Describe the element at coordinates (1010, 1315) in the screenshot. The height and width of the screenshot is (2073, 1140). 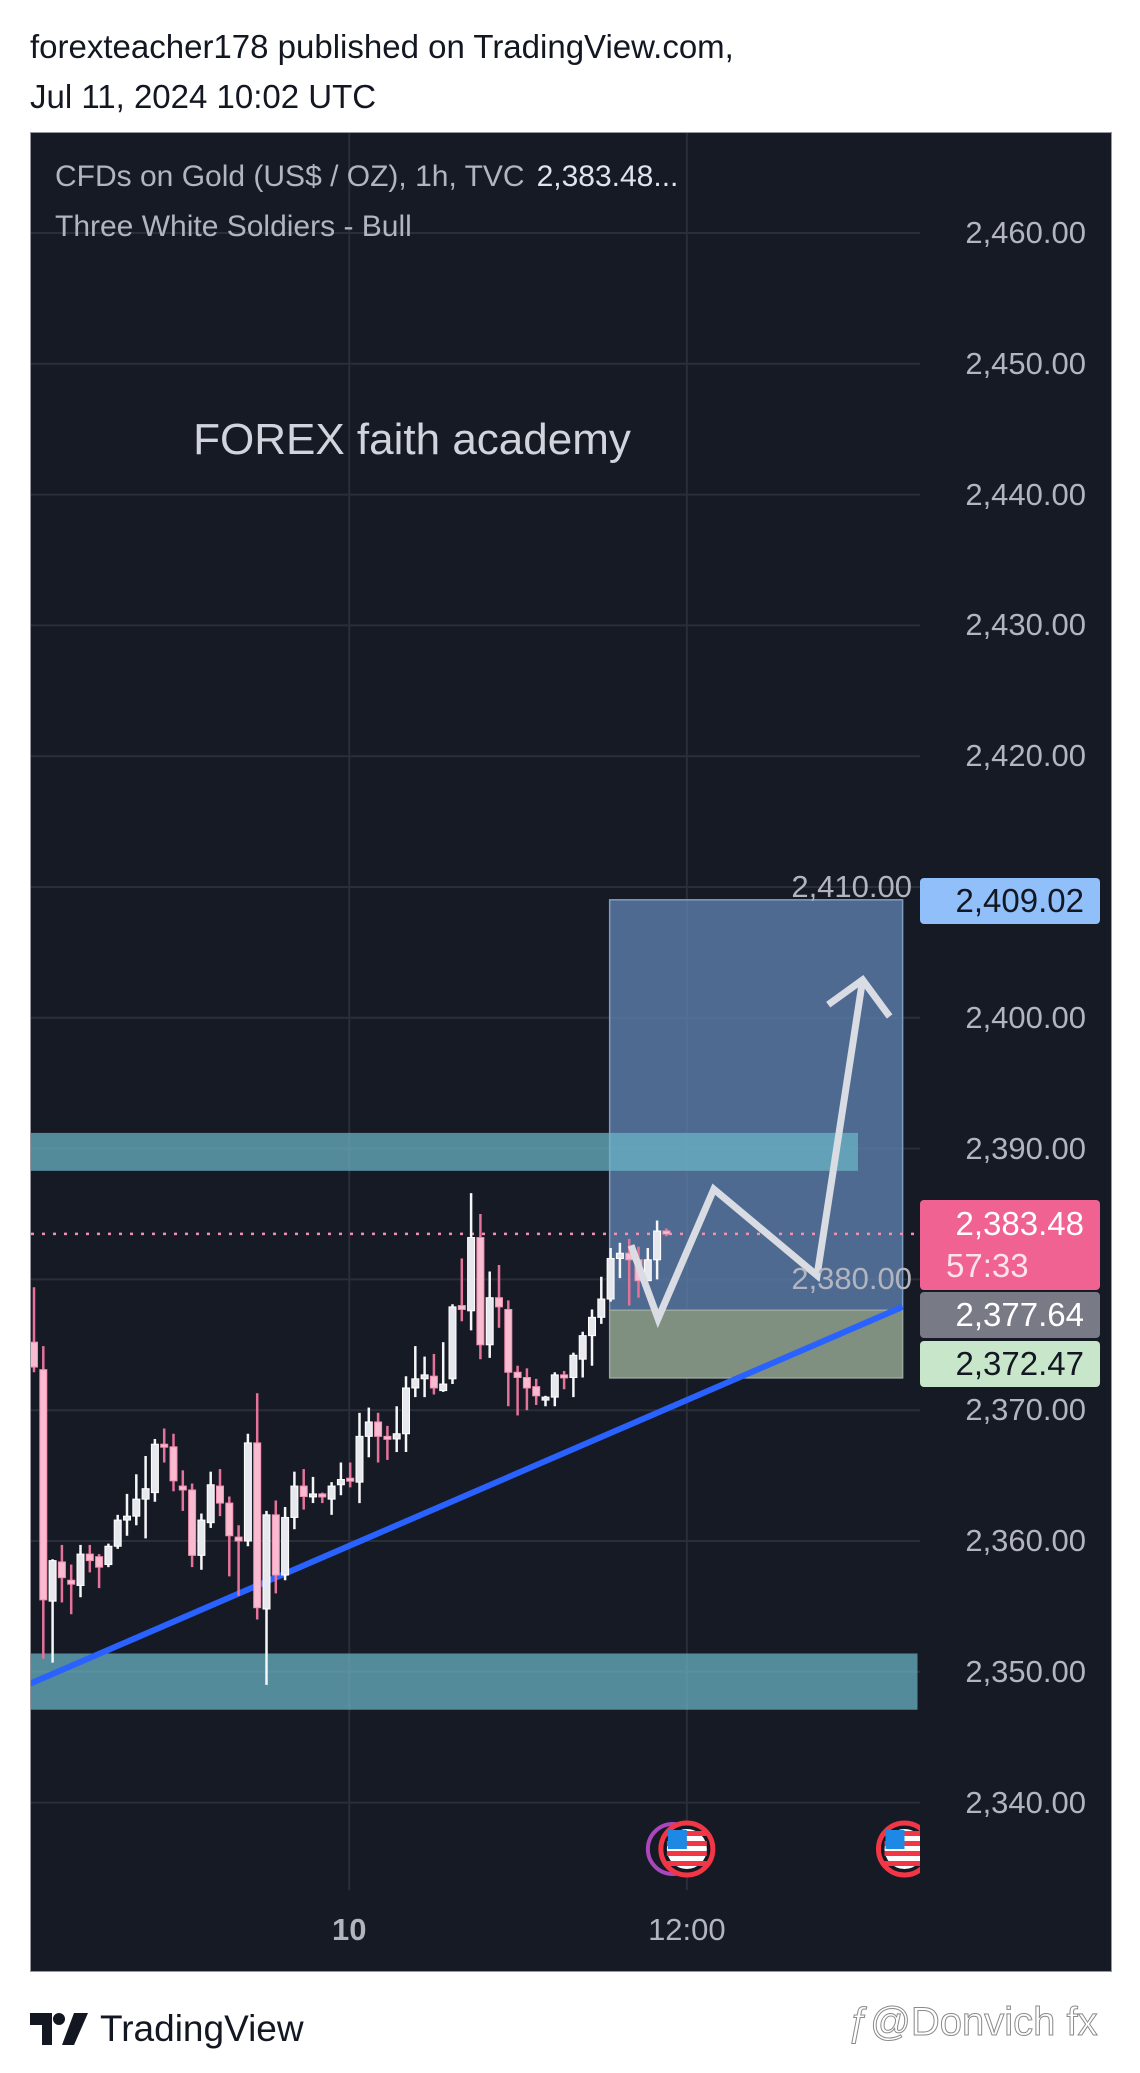
I see `entry-price-label: 2,377.64` at that location.